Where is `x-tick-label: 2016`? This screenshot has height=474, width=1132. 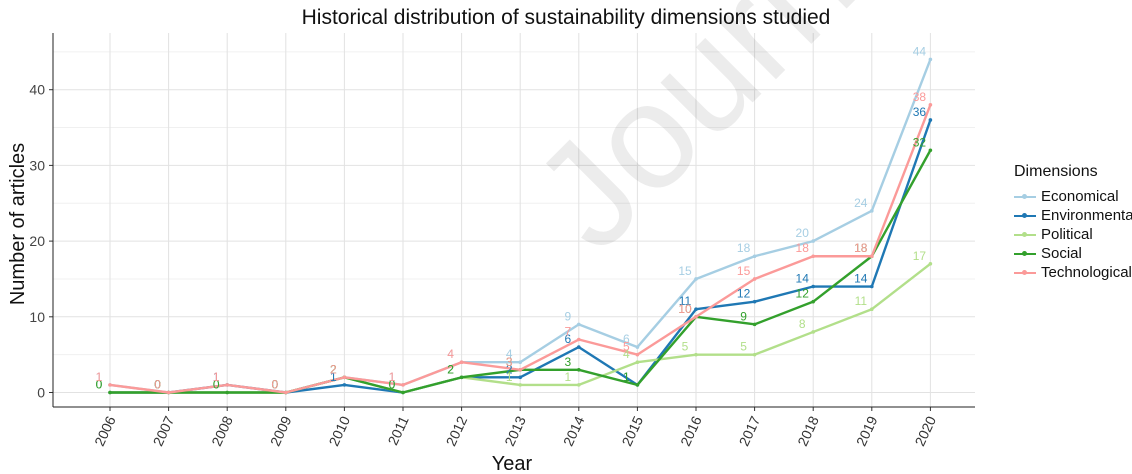
x-tick-label: 2016 is located at coordinates (691, 430).